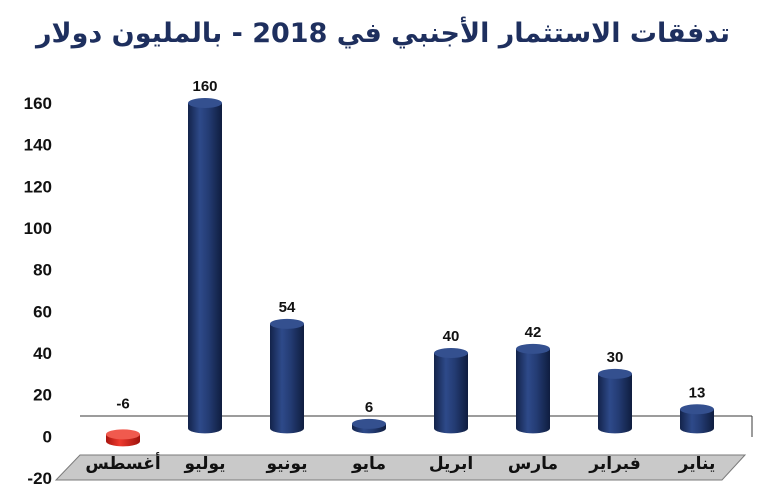 The width and height of the screenshot is (767, 500). What do you see at coordinates (42, 395) in the screenshot?
I see `y-tick-label: 20` at bounding box center [42, 395].